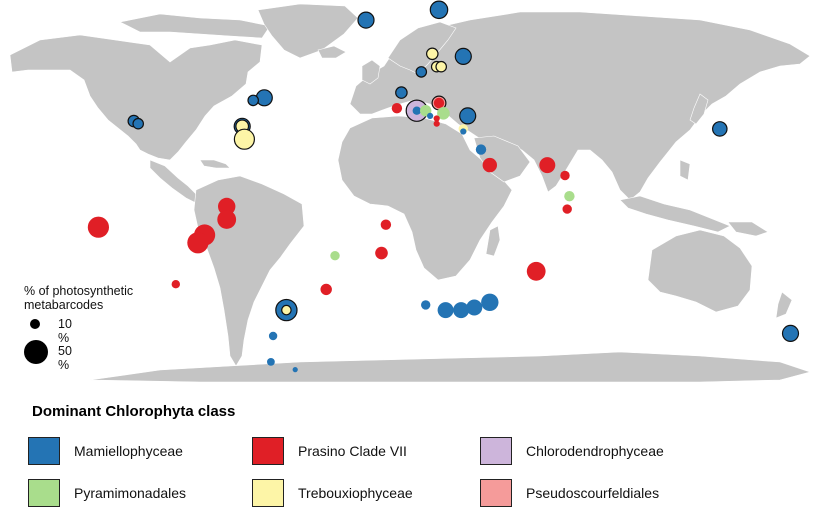 The width and height of the screenshot is (816, 522). I want to click on station-drake, so click(295, 370).